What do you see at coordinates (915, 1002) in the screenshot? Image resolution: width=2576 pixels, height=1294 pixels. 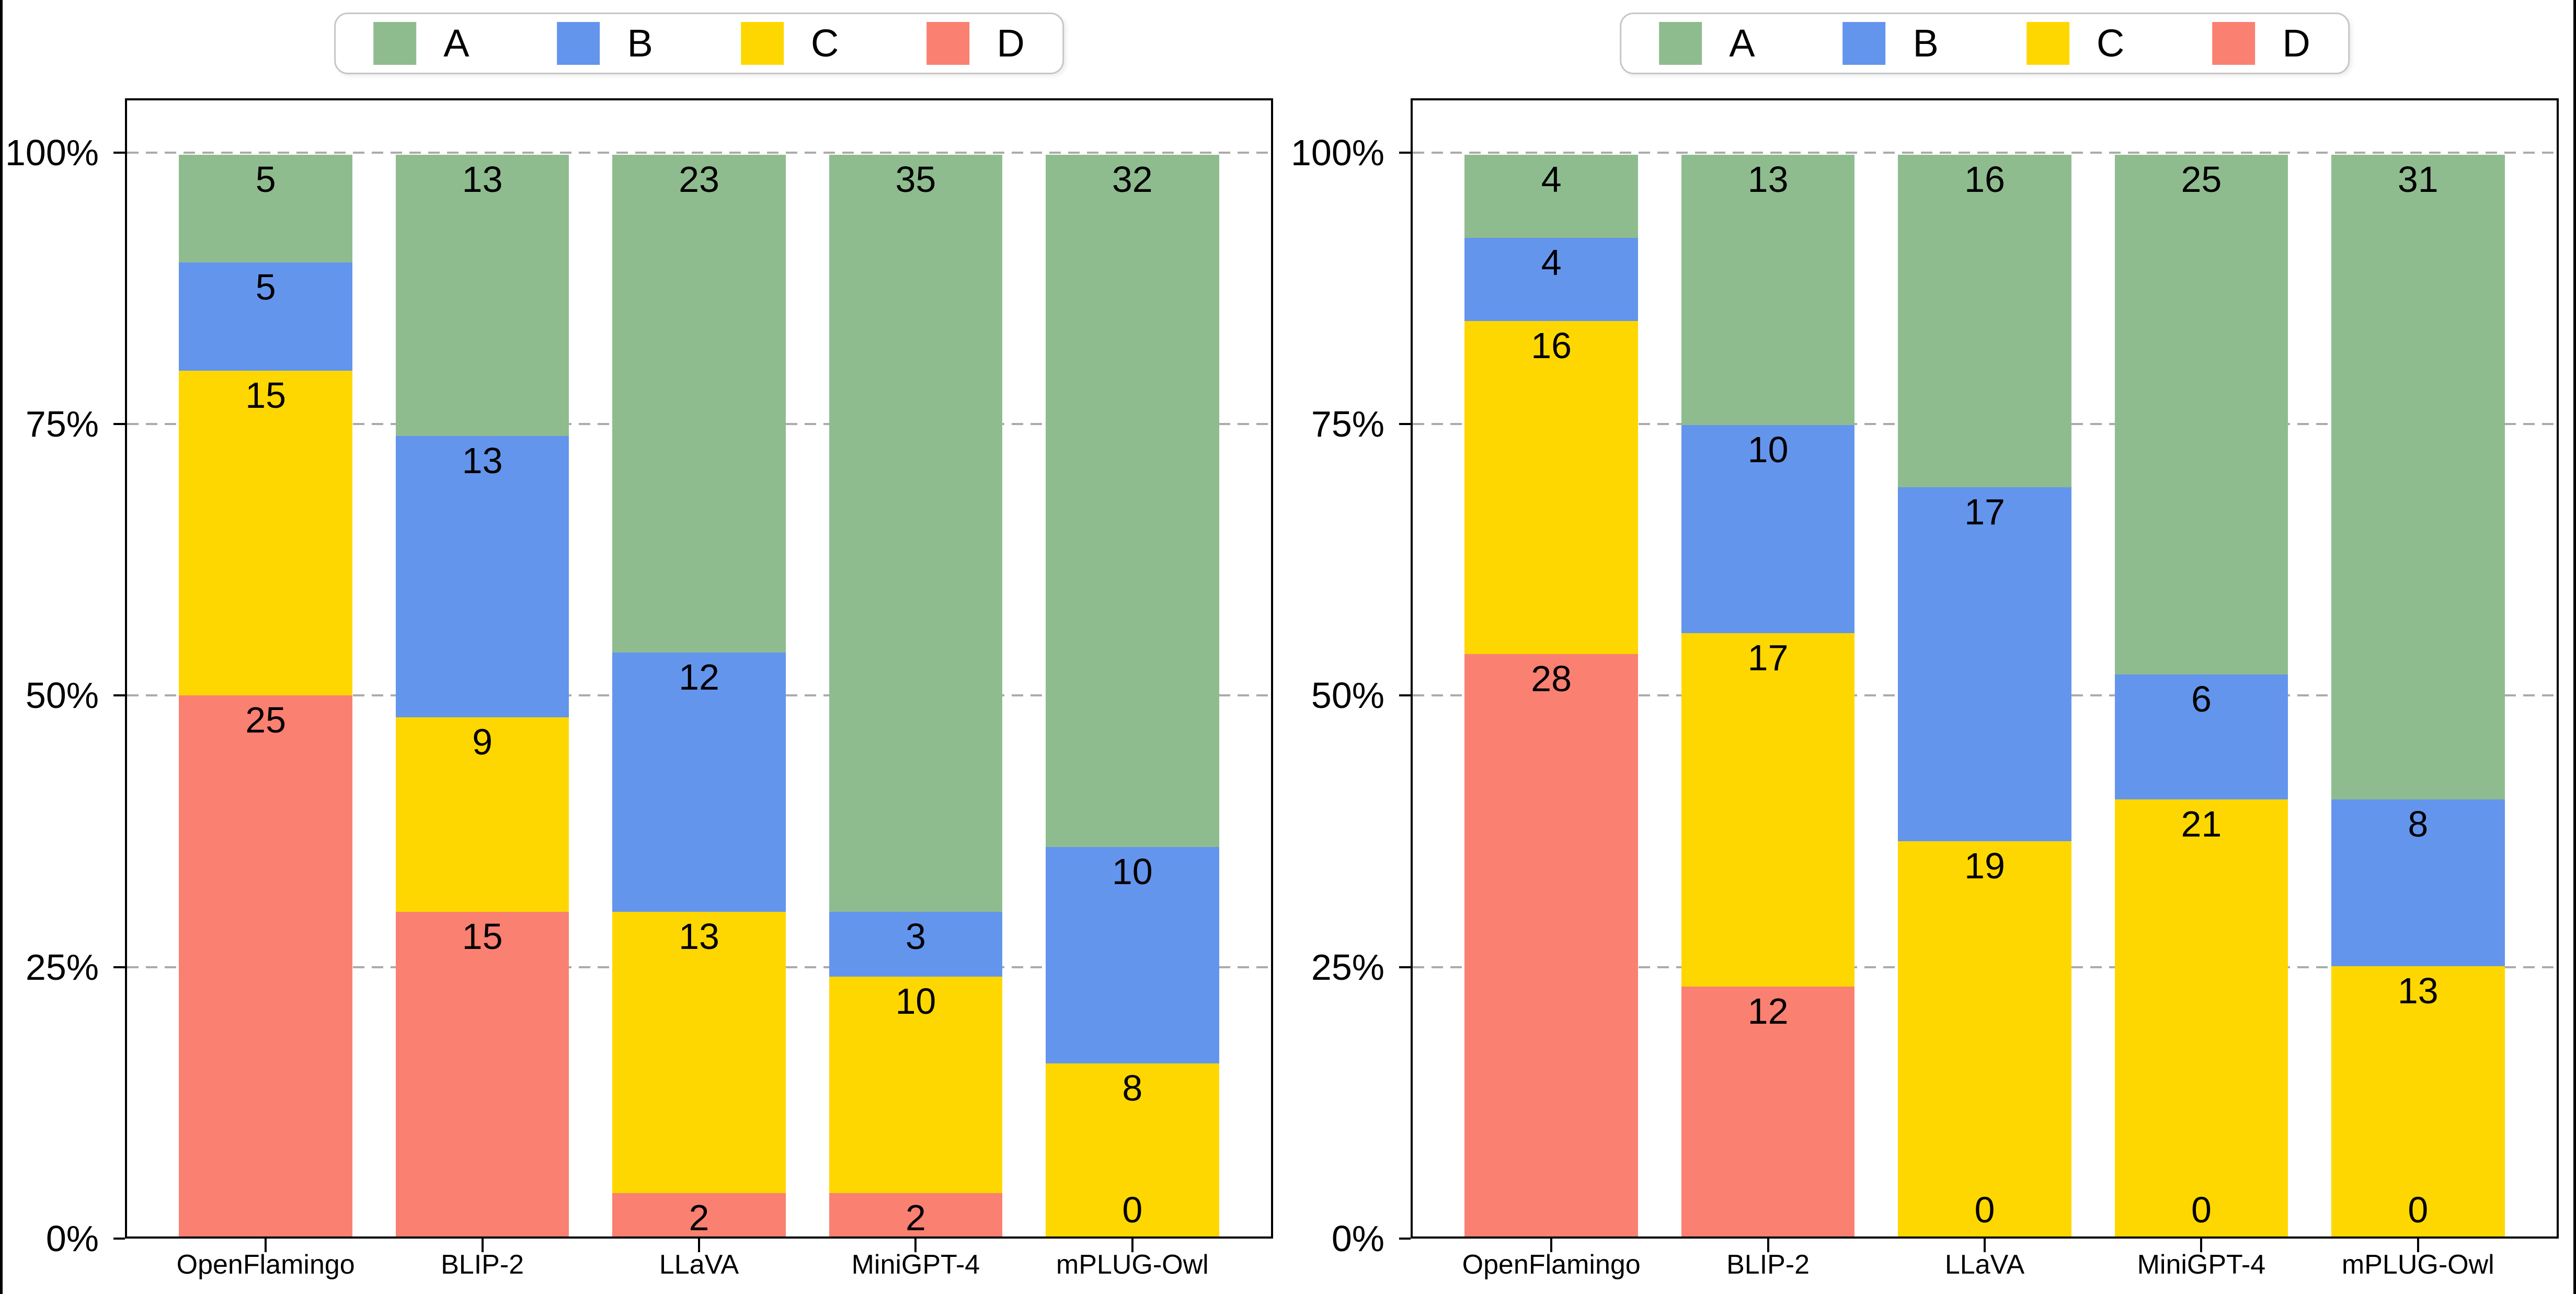 I see `left-value-label-C-MiniGPT-4: 10` at bounding box center [915, 1002].